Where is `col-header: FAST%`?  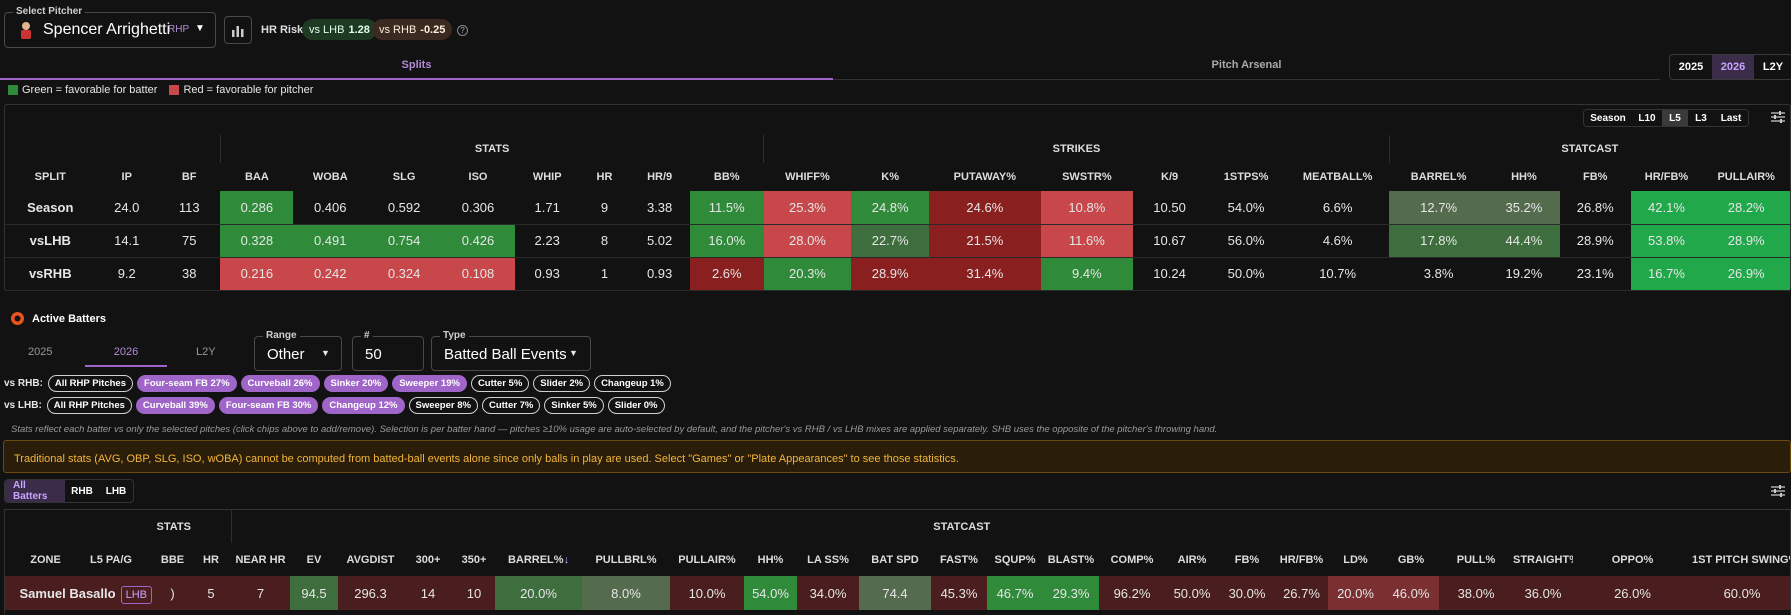
col-header: FAST% is located at coordinates (959, 559).